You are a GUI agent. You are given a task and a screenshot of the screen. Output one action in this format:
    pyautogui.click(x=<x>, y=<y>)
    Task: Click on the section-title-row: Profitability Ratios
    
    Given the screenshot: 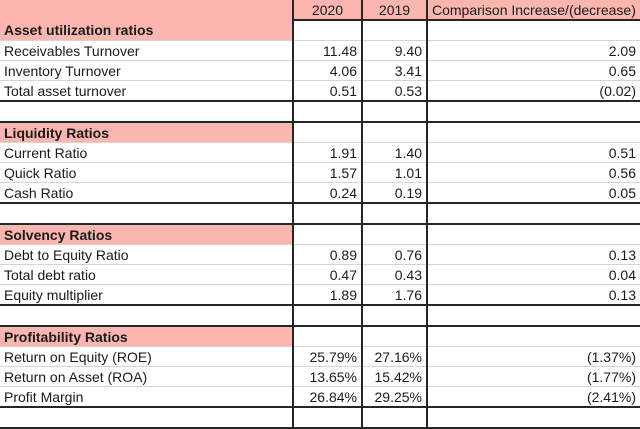 What is the action you would take?
    pyautogui.click(x=320, y=336)
    